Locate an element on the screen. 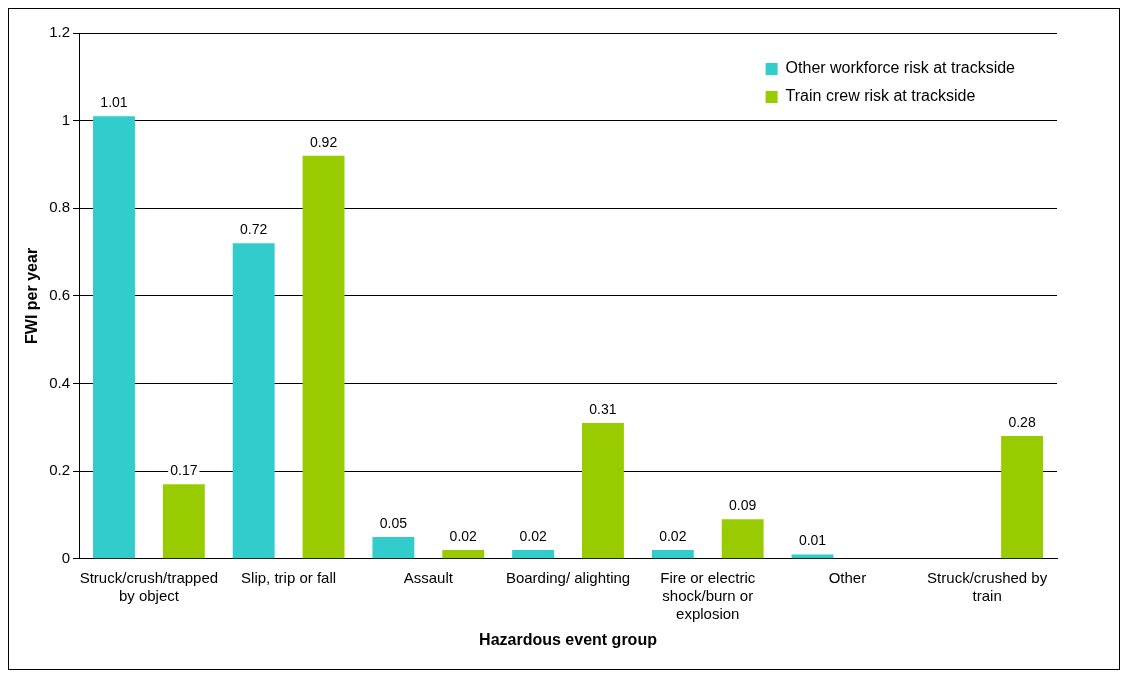  x-tick-label: Assault is located at coordinates (428, 577).